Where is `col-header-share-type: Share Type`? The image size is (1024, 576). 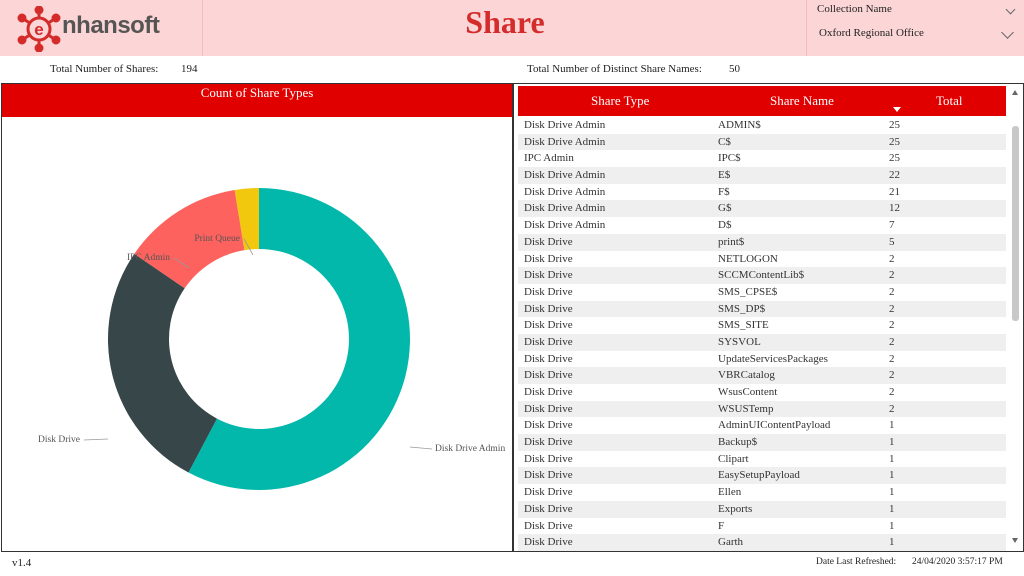
col-header-share-type: Share Type is located at coordinates (620, 100).